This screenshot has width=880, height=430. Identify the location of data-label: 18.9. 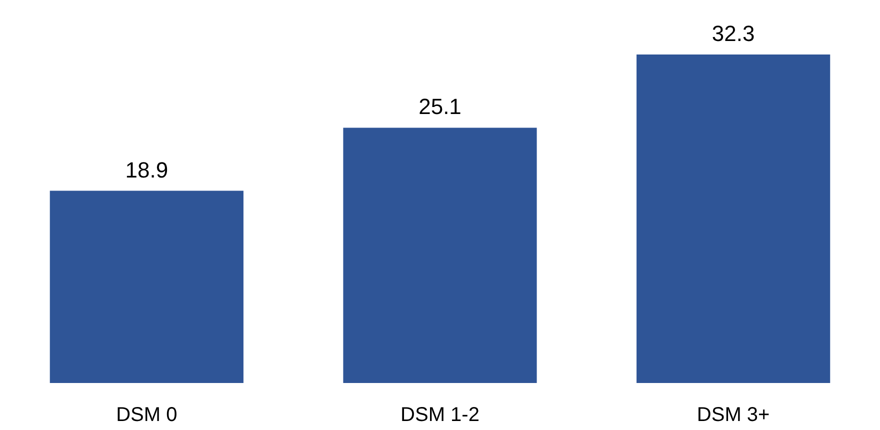
(146, 169).